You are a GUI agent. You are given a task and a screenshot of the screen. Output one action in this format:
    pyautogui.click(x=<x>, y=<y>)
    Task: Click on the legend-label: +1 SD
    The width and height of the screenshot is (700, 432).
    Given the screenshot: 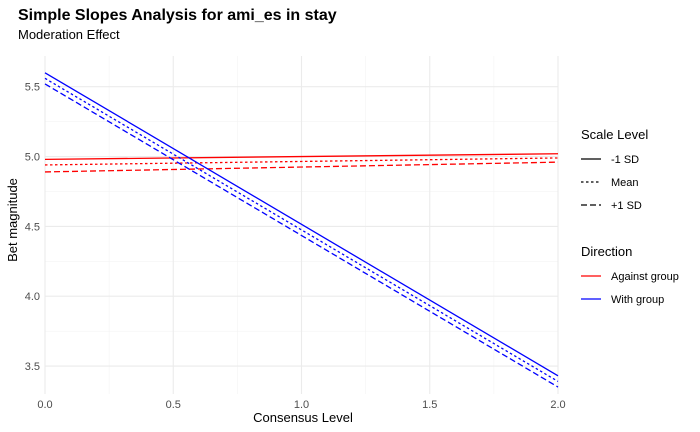 What is the action you would take?
    pyautogui.click(x=626, y=206)
    